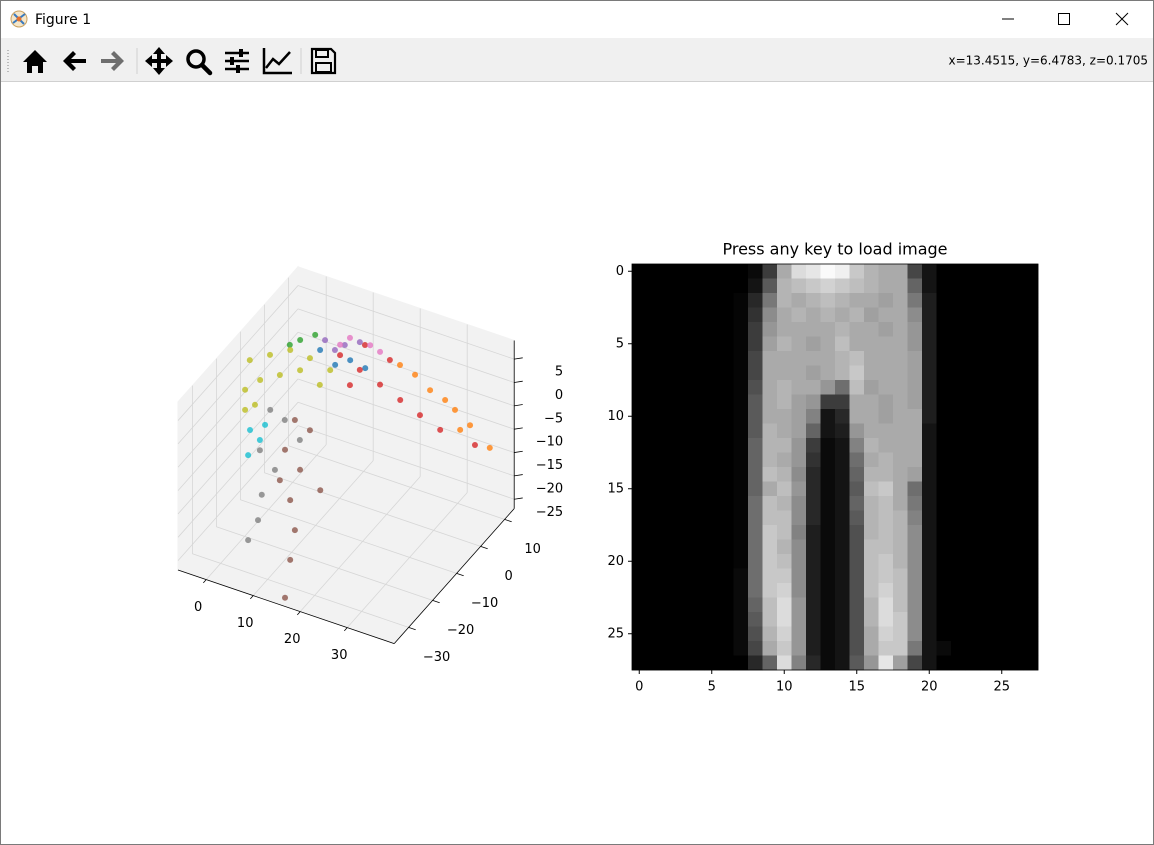  What do you see at coordinates (553, 418) in the screenshot?
I see `z-tick-label: −5` at bounding box center [553, 418].